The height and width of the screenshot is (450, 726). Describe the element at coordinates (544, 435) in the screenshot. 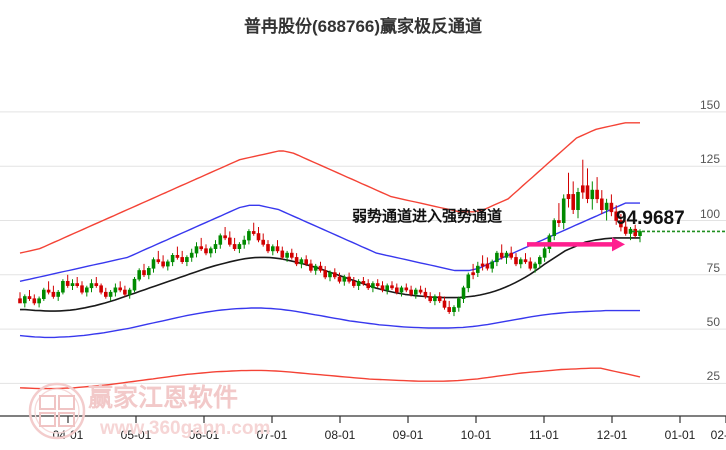

I see `x-axis-tick-label: 11-01` at that location.